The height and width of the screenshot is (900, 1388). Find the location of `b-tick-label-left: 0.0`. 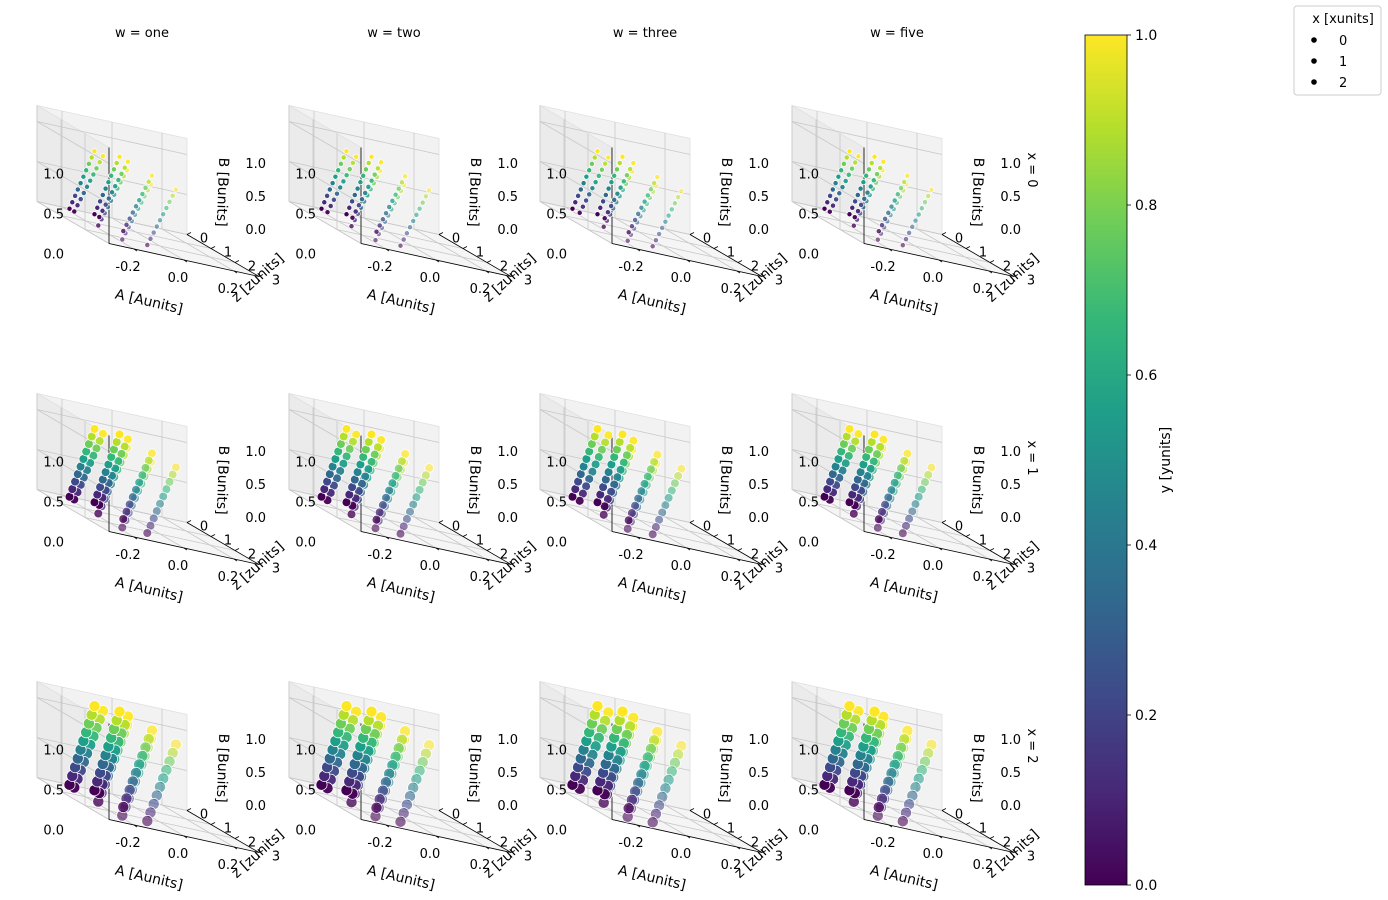

b-tick-label-left: 0.0 is located at coordinates (556, 543).